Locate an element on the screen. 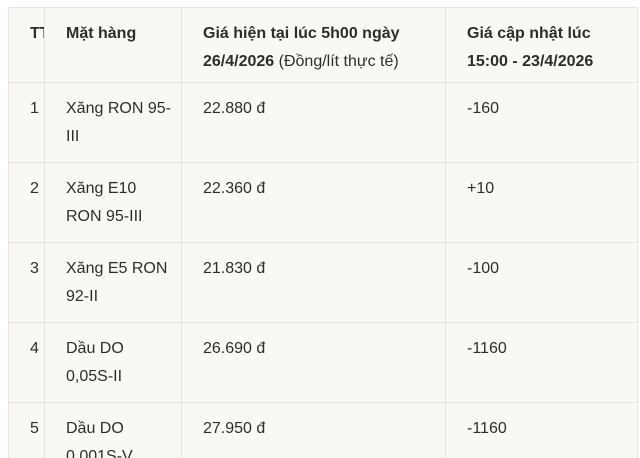 Image resolution: width=640 pixels, height=458 pixels. updated-price-header-line1: Giá cập nhật lúc is located at coordinates (529, 33).